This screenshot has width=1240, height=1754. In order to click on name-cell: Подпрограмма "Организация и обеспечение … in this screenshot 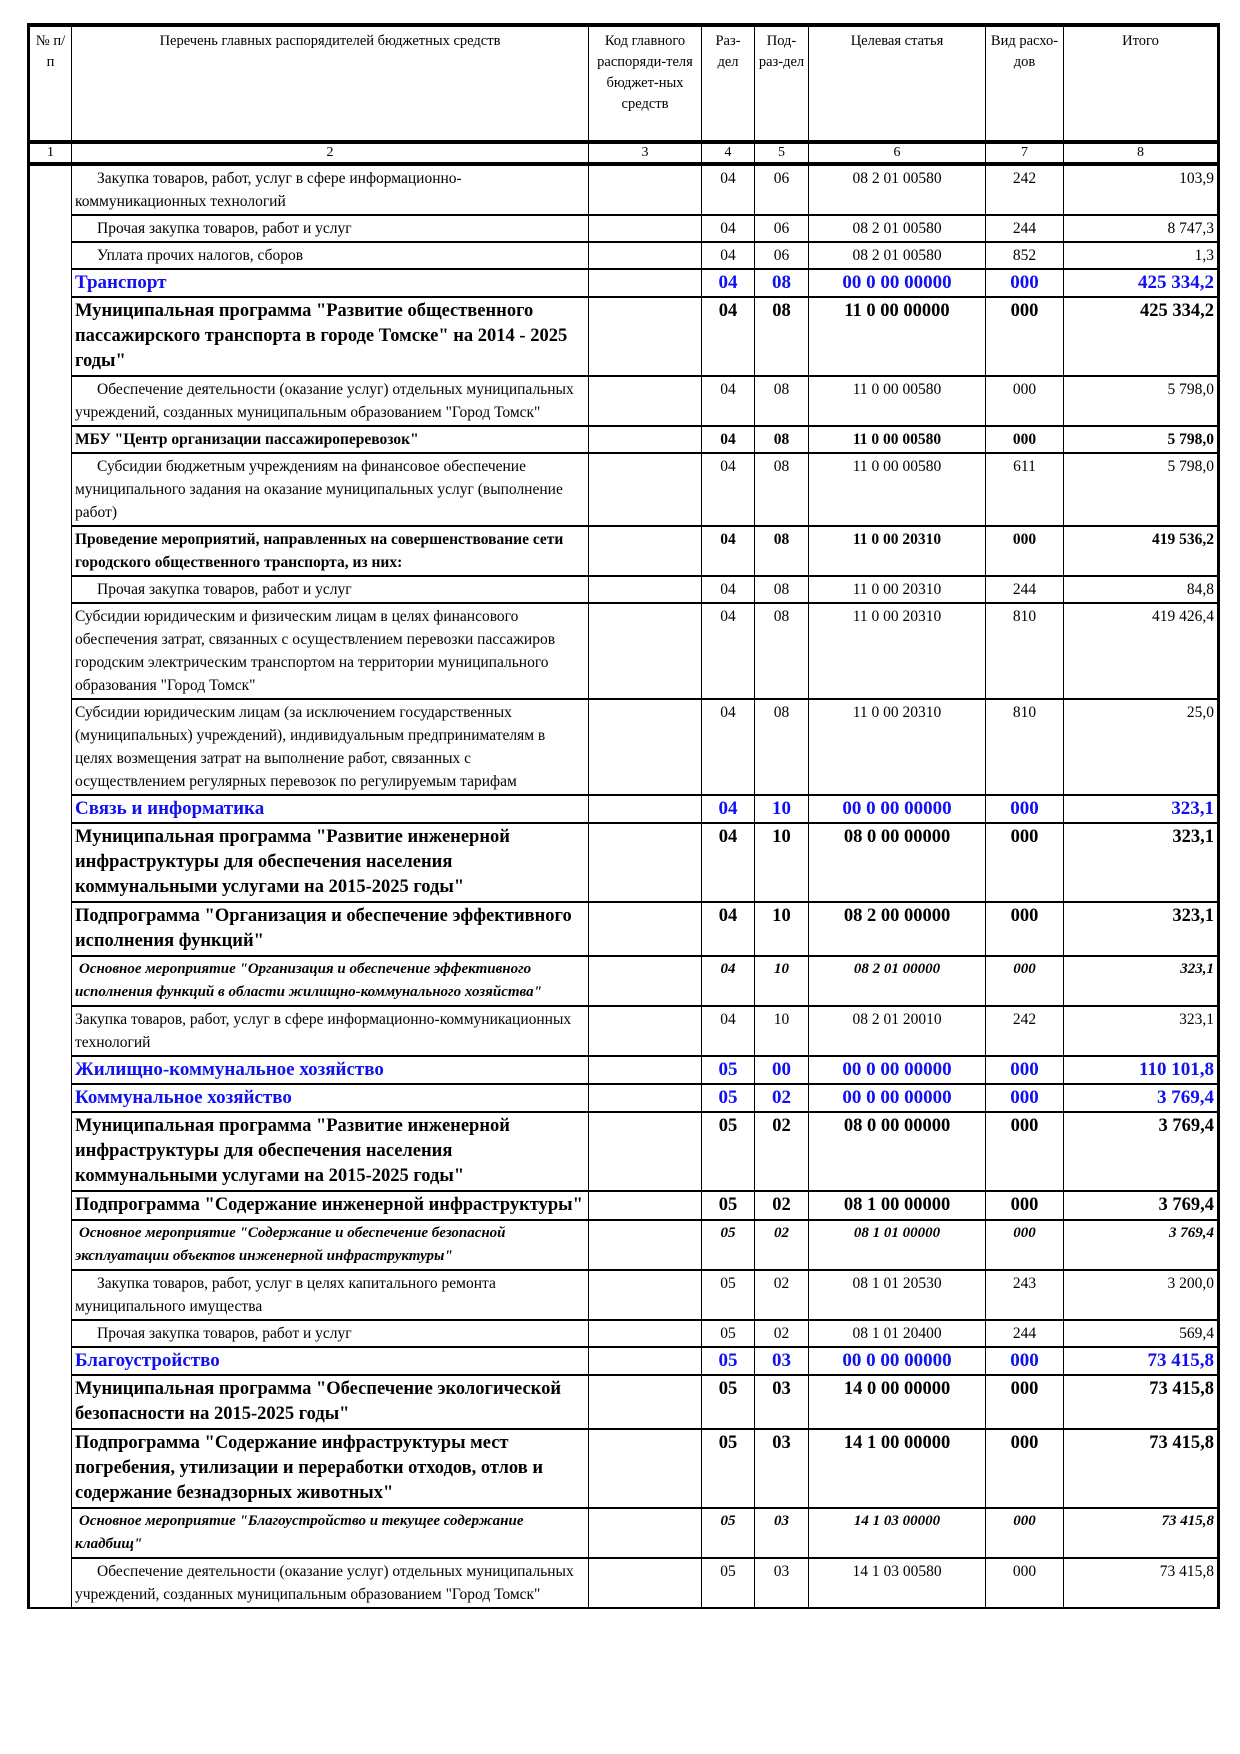, I will do `click(330, 929)`.